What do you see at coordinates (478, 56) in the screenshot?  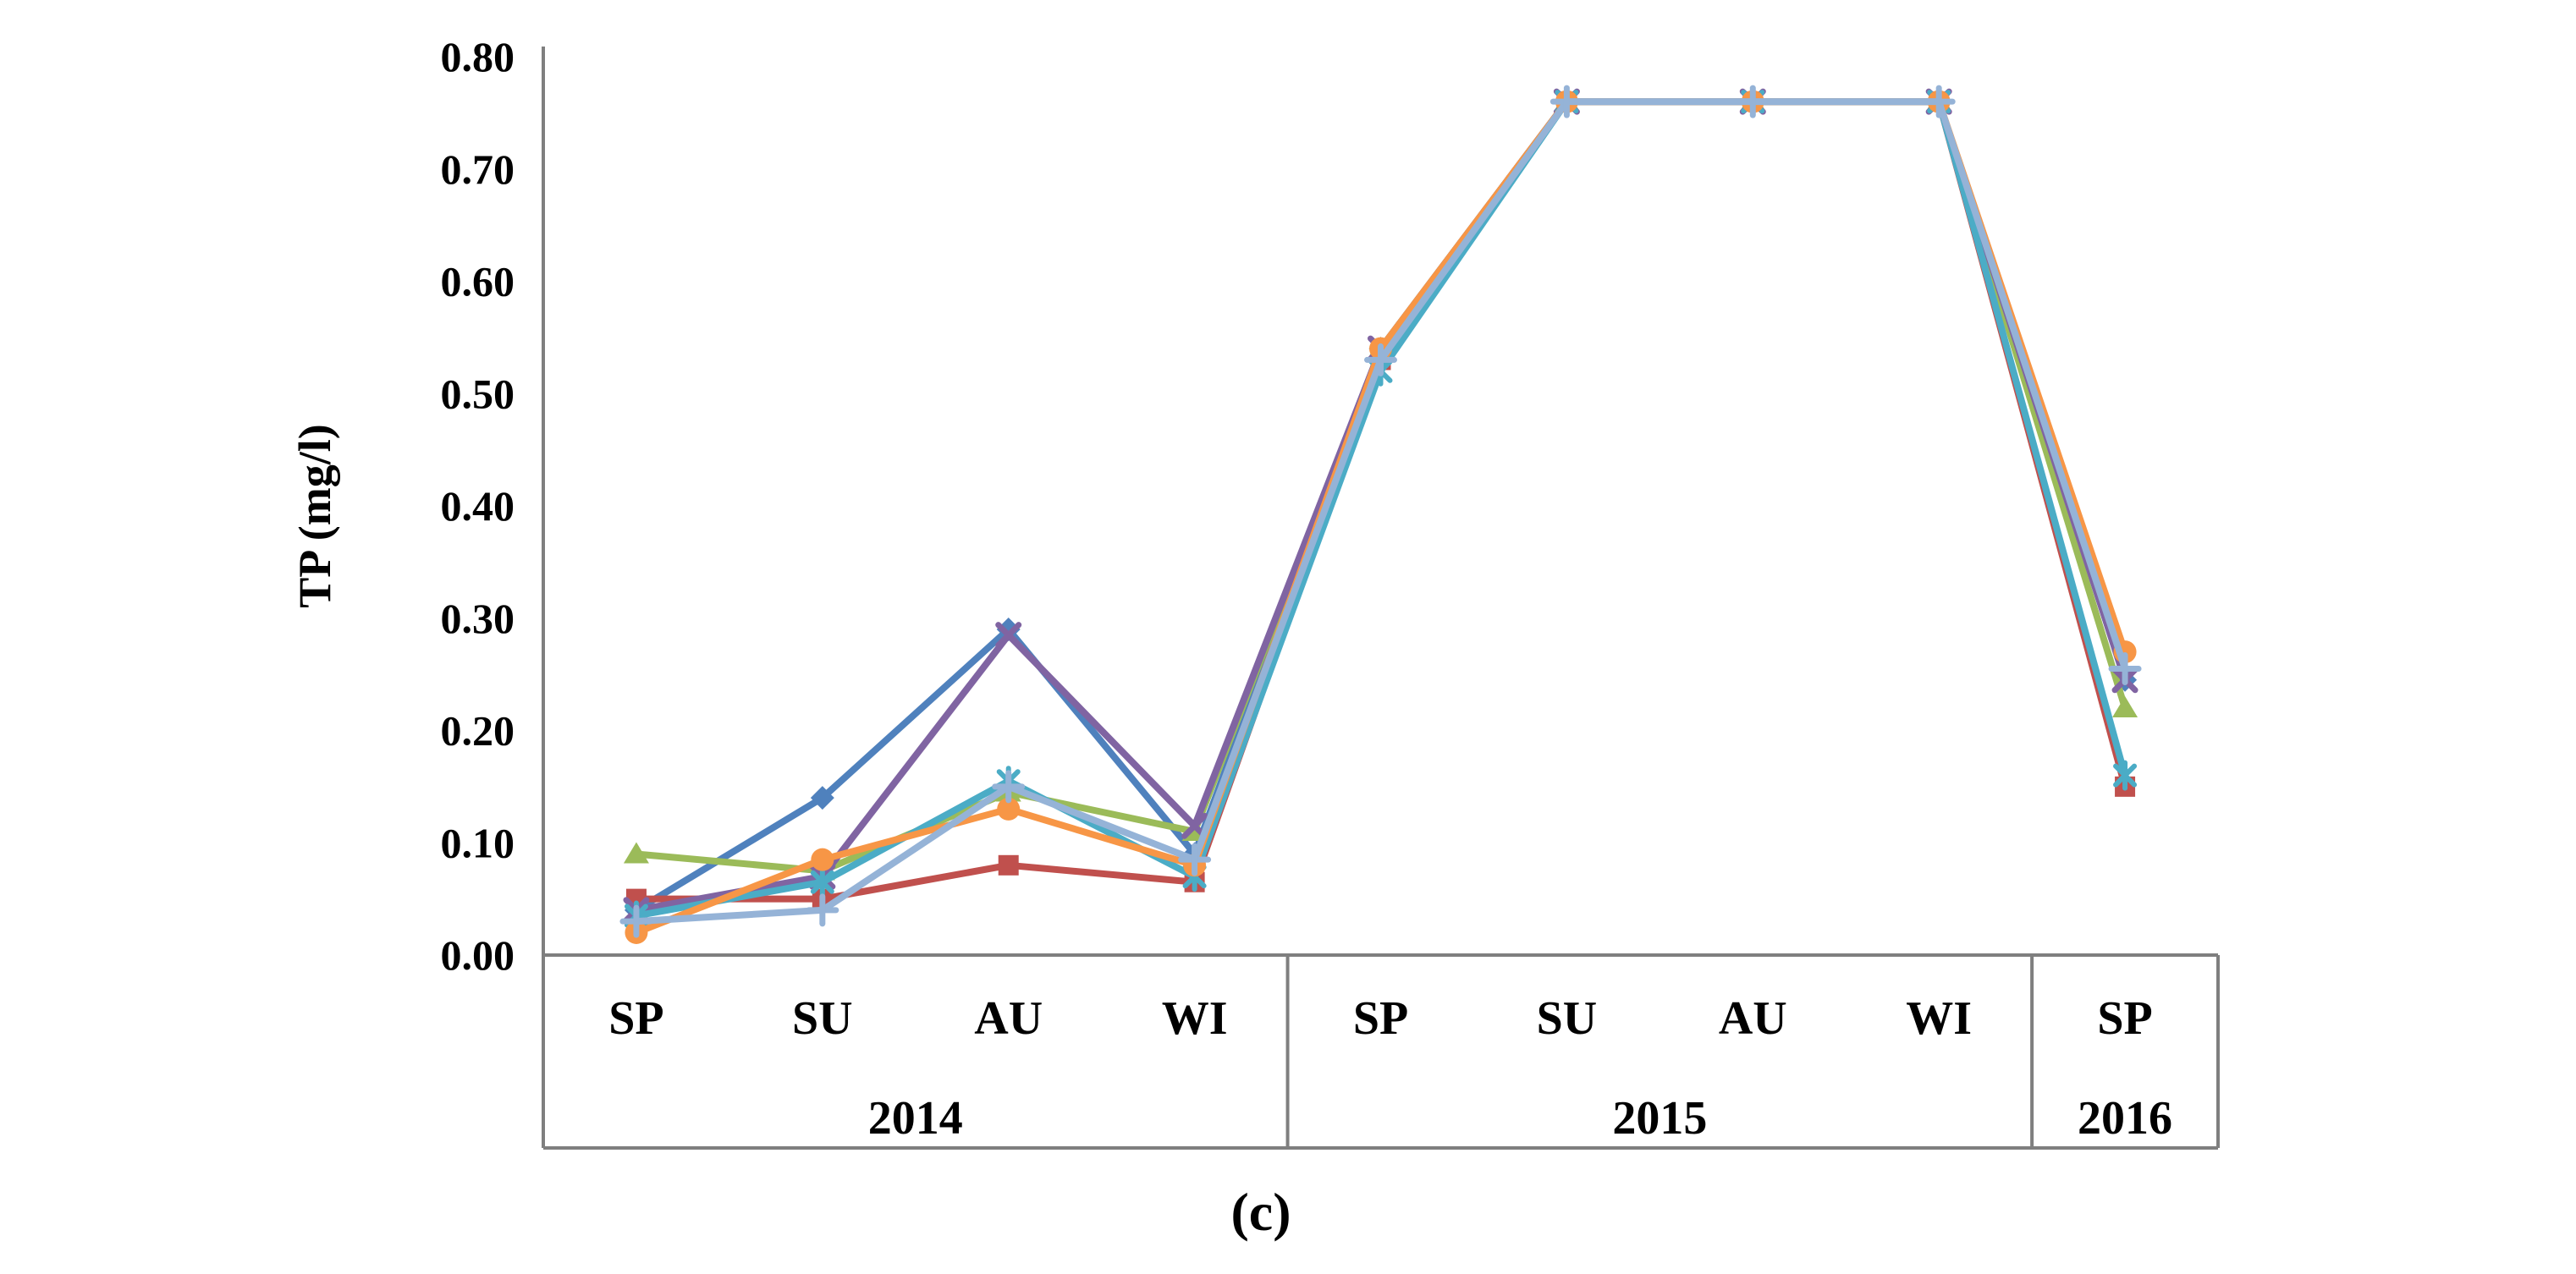 I see `y-tick-label: 0.80` at bounding box center [478, 56].